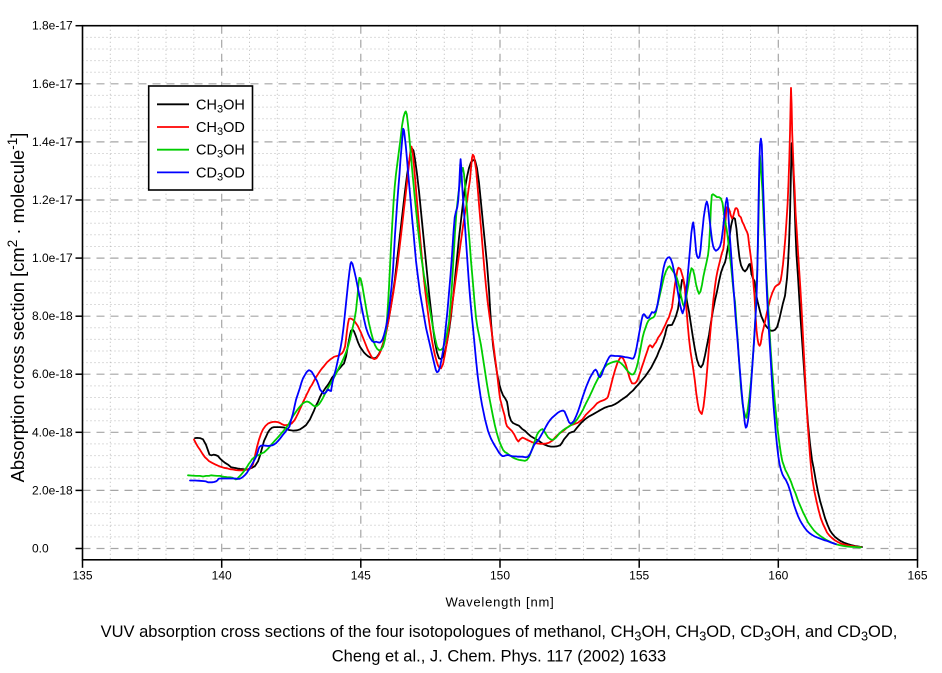 The image size is (942, 673). Describe the element at coordinates (220, 106) in the screenshot. I see `svg-text: CH3OH` at that location.